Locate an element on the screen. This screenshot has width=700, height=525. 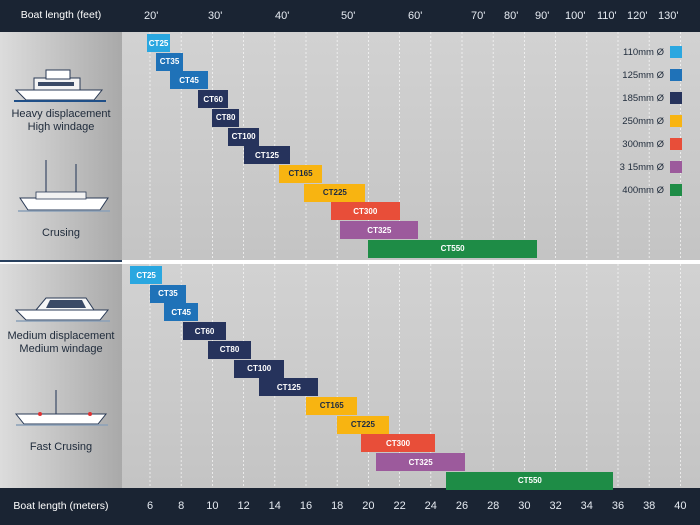
feet-tick: 70' is located at coordinates (478, 16).